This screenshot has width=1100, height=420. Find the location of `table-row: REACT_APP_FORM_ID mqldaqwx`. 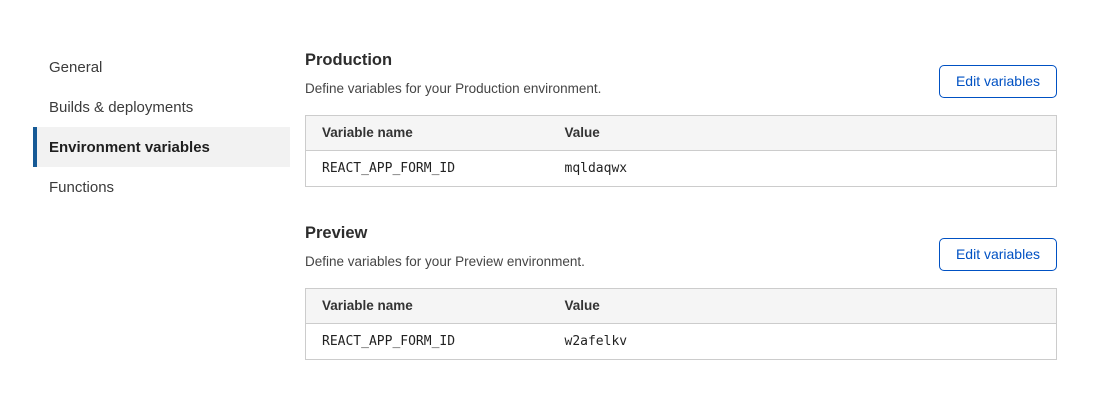

table-row: REACT_APP_FORM_ID mqldaqwx is located at coordinates (681, 168).